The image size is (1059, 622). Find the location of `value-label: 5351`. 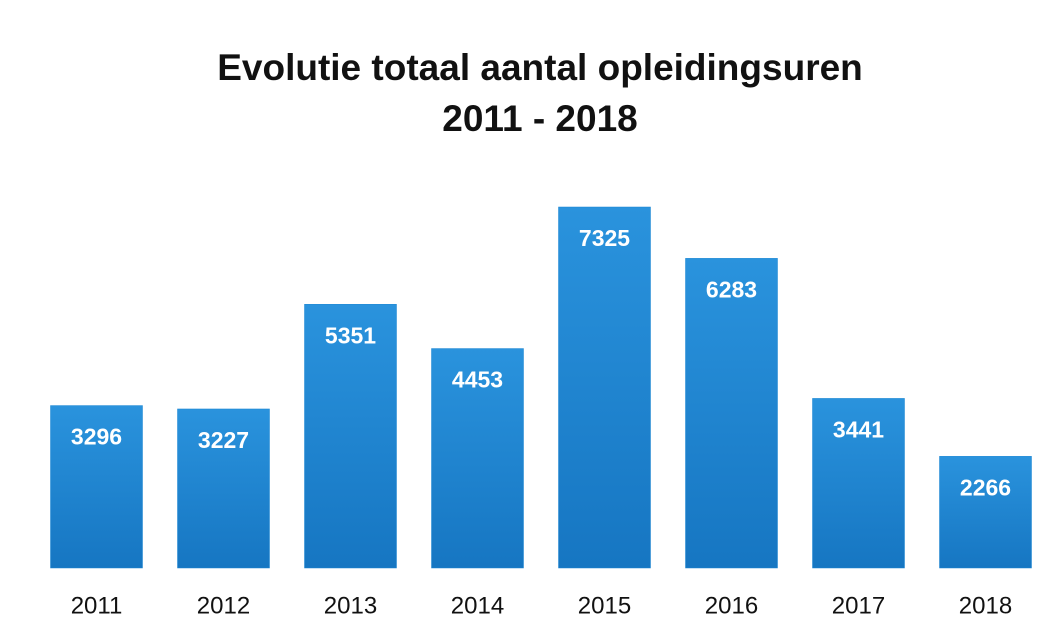

value-label: 5351 is located at coordinates (350, 335).